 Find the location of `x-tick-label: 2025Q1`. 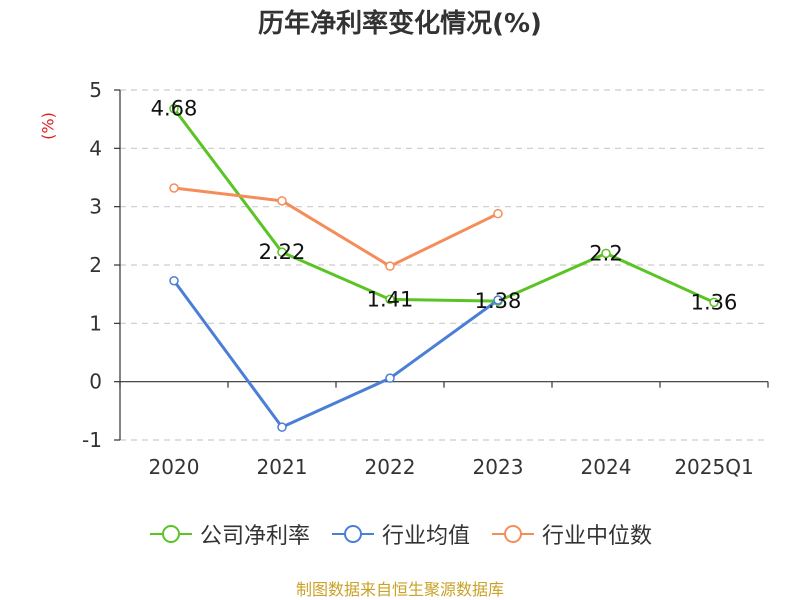

x-tick-label: 2025Q1 is located at coordinates (713, 467).